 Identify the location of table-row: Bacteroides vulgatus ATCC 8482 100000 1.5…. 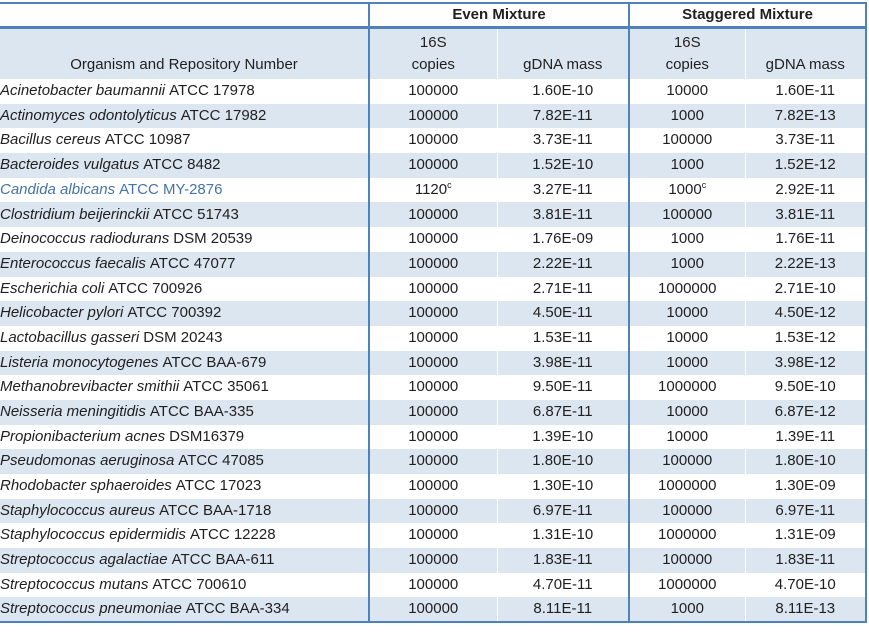
(433, 165).